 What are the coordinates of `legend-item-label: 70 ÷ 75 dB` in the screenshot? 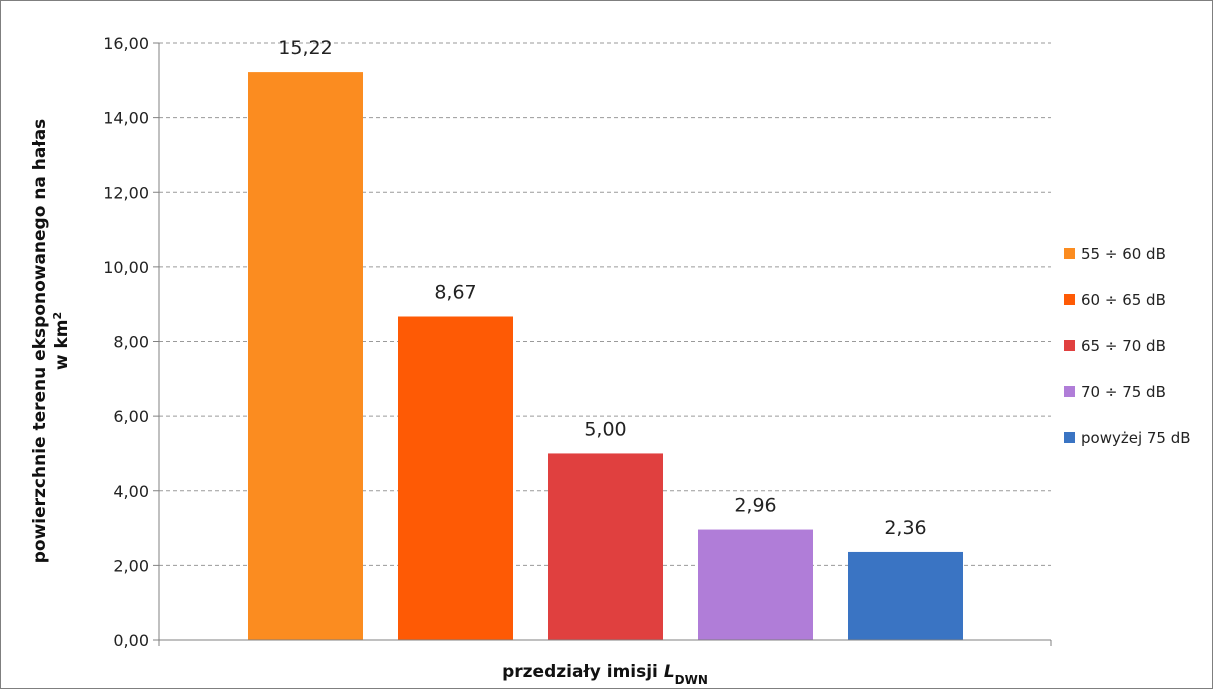 It's located at (1123, 392).